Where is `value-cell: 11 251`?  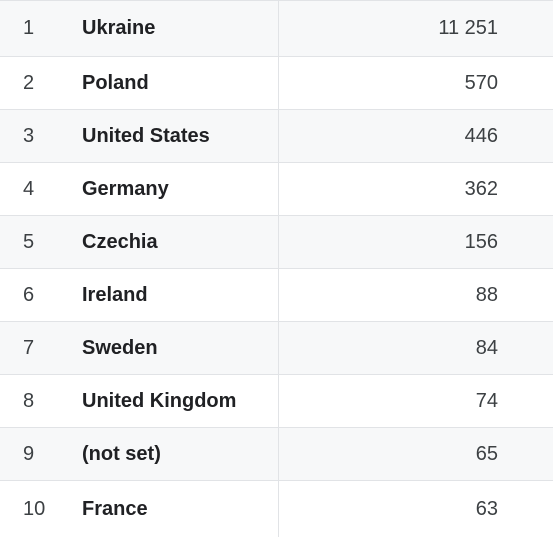
value-cell: 11 251 is located at coordinates (415, 28).